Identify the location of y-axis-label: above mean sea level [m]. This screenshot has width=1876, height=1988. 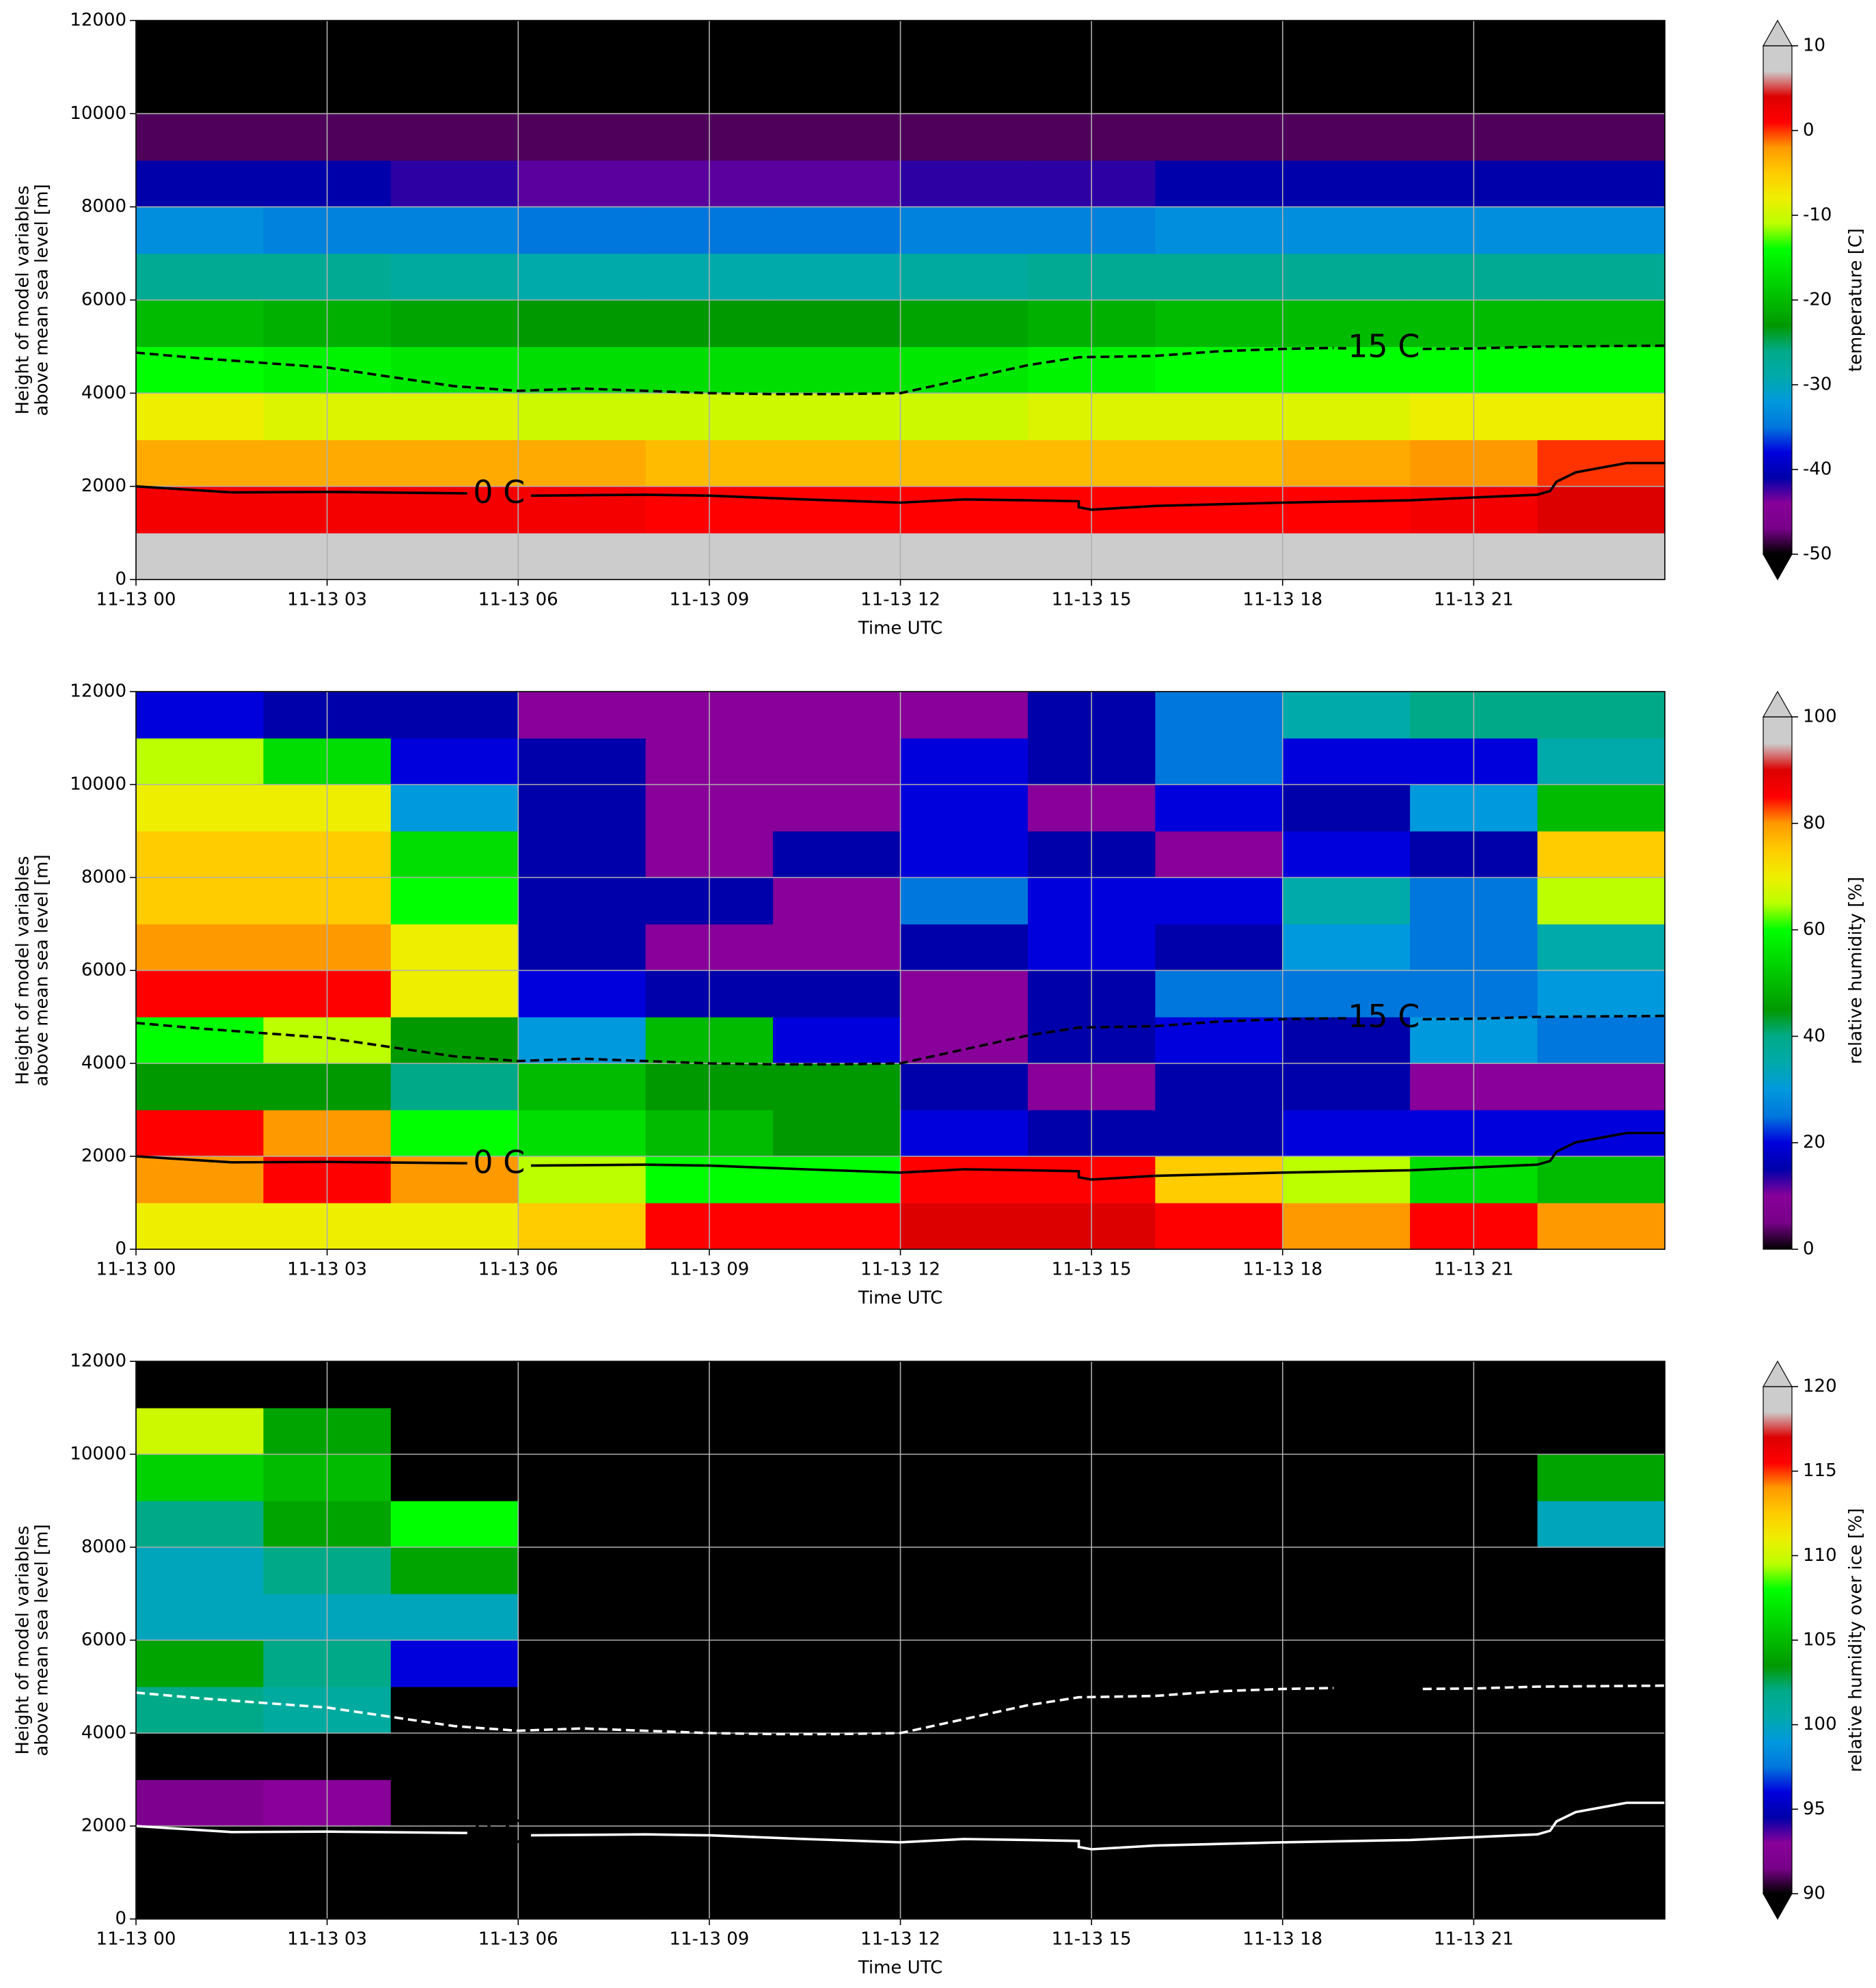
(42, 300).